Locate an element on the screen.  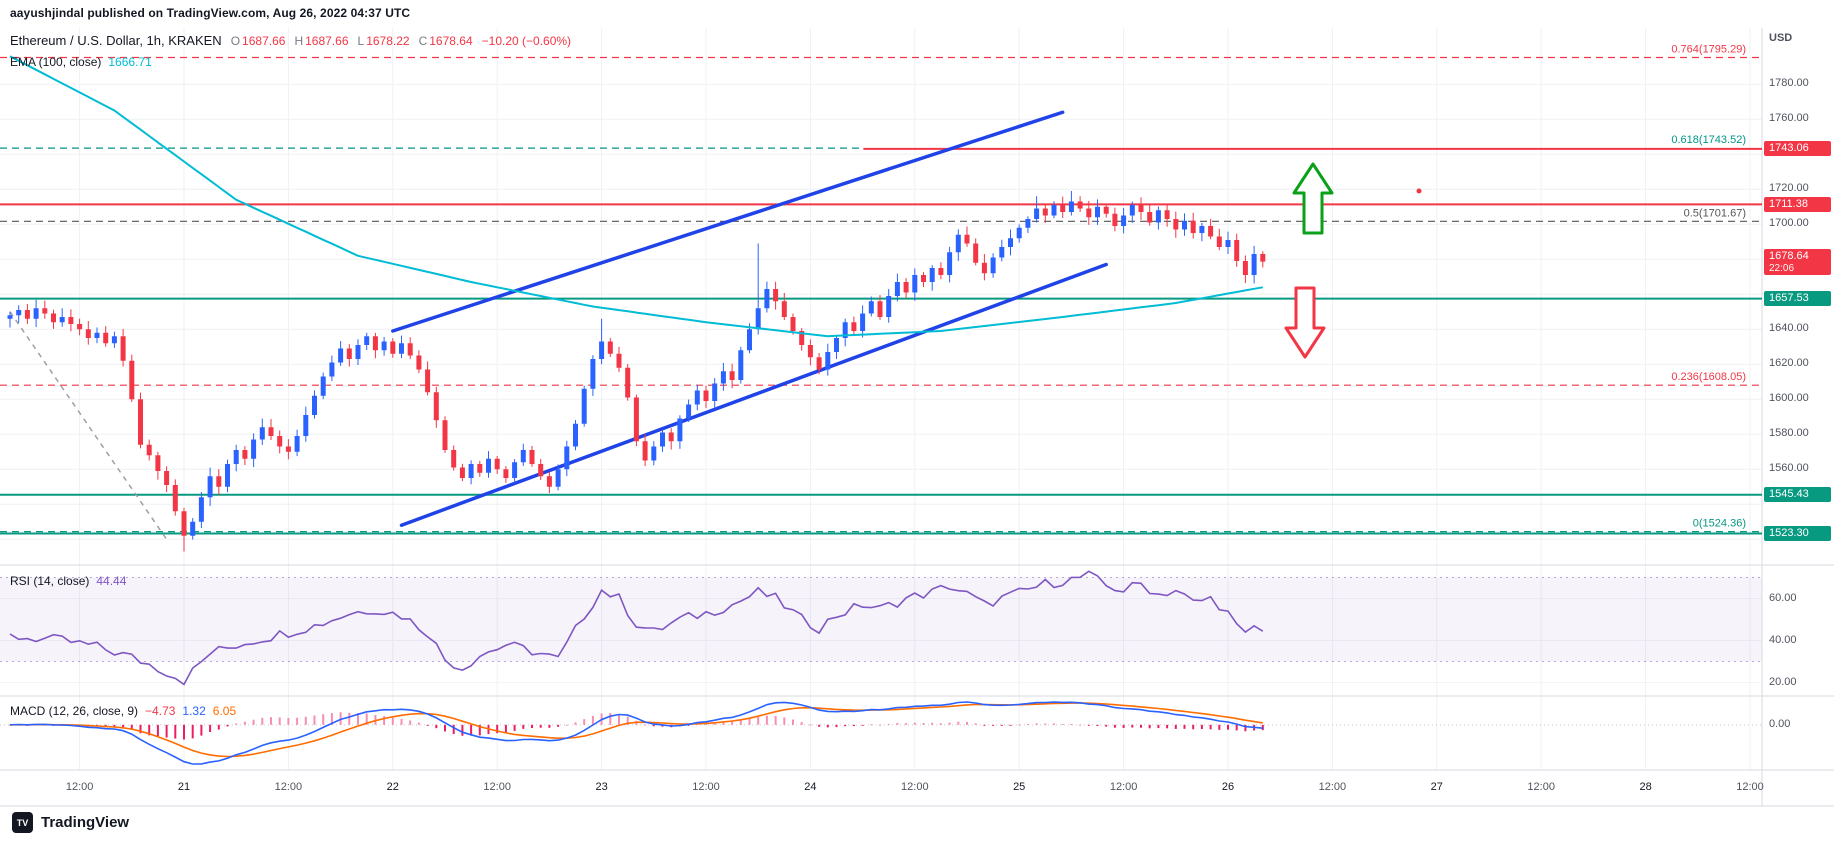
ema-indicator-label: EMA (100, close) is located at coordinates (56, 62).